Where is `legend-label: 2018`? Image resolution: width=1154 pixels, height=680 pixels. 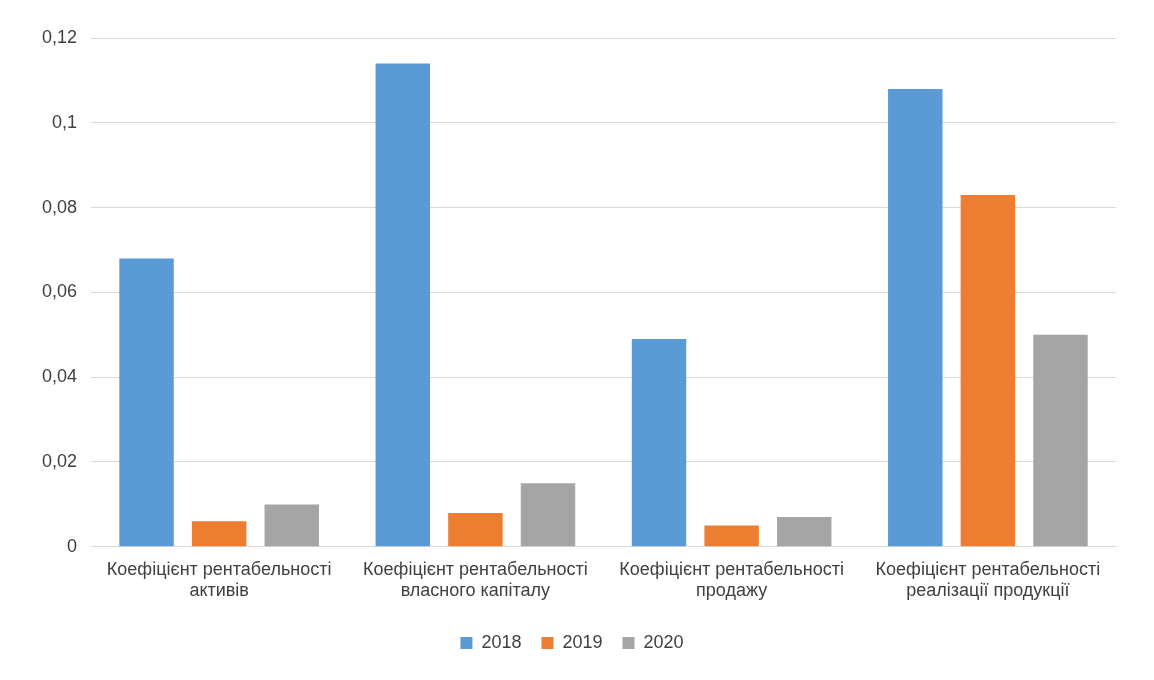
legend-label: 2018 is located at coordinates (501, 641).